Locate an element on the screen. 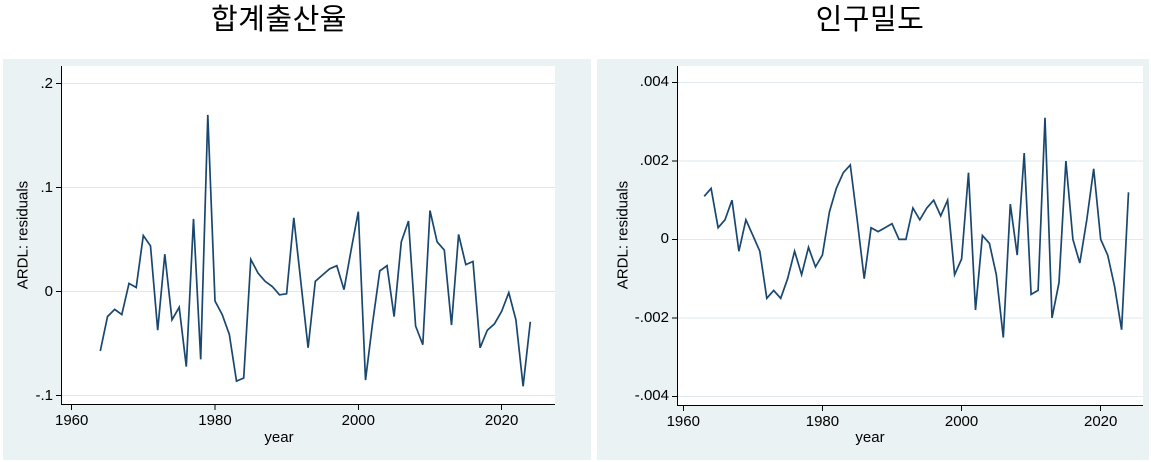 The image size is (1151, 462). y-tick-label: -.002 is located at coordinates (651, 317).